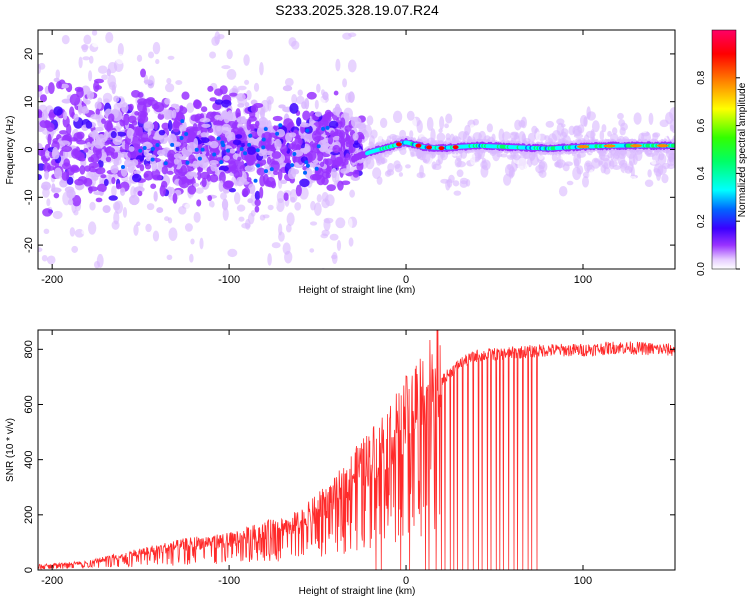 The height and width of the screenshot is (600, 750). What do you see at coordinates (29, 197) in the screenshot?
I see `y-tick-label: -10` at bounding box center [29, 197].